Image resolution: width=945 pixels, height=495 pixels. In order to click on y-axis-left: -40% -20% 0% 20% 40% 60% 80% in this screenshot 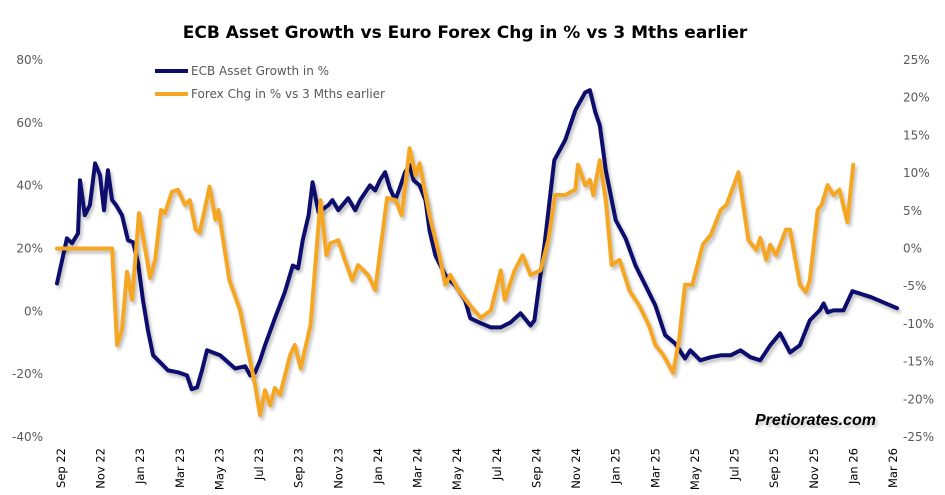, I will do `click(27, 248)`.